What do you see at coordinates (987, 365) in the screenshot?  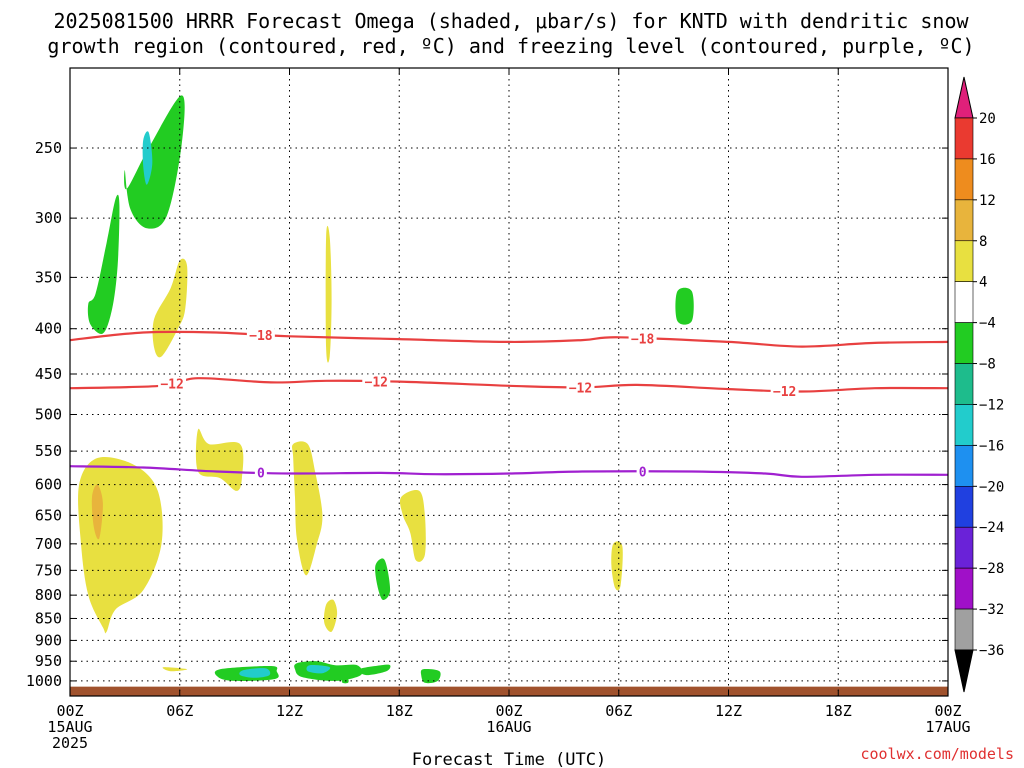 I see `colorbar-label: −8` at bounding box center [987, 365].